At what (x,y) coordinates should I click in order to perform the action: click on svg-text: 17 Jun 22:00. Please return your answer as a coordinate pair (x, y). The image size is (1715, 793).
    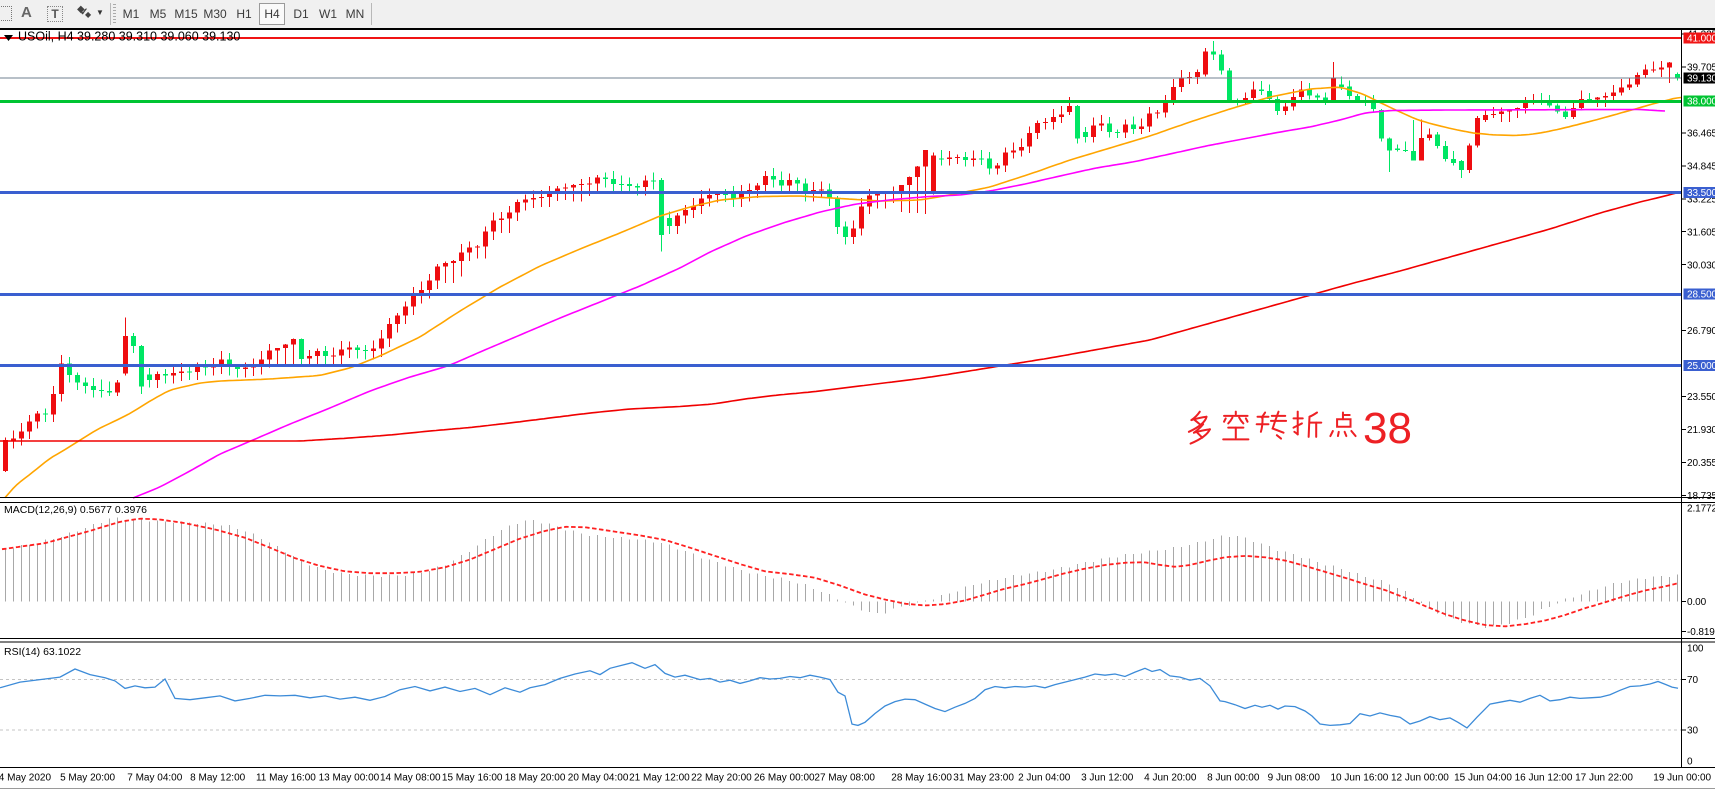
    Looking at the image, I should click on (1604, 778).